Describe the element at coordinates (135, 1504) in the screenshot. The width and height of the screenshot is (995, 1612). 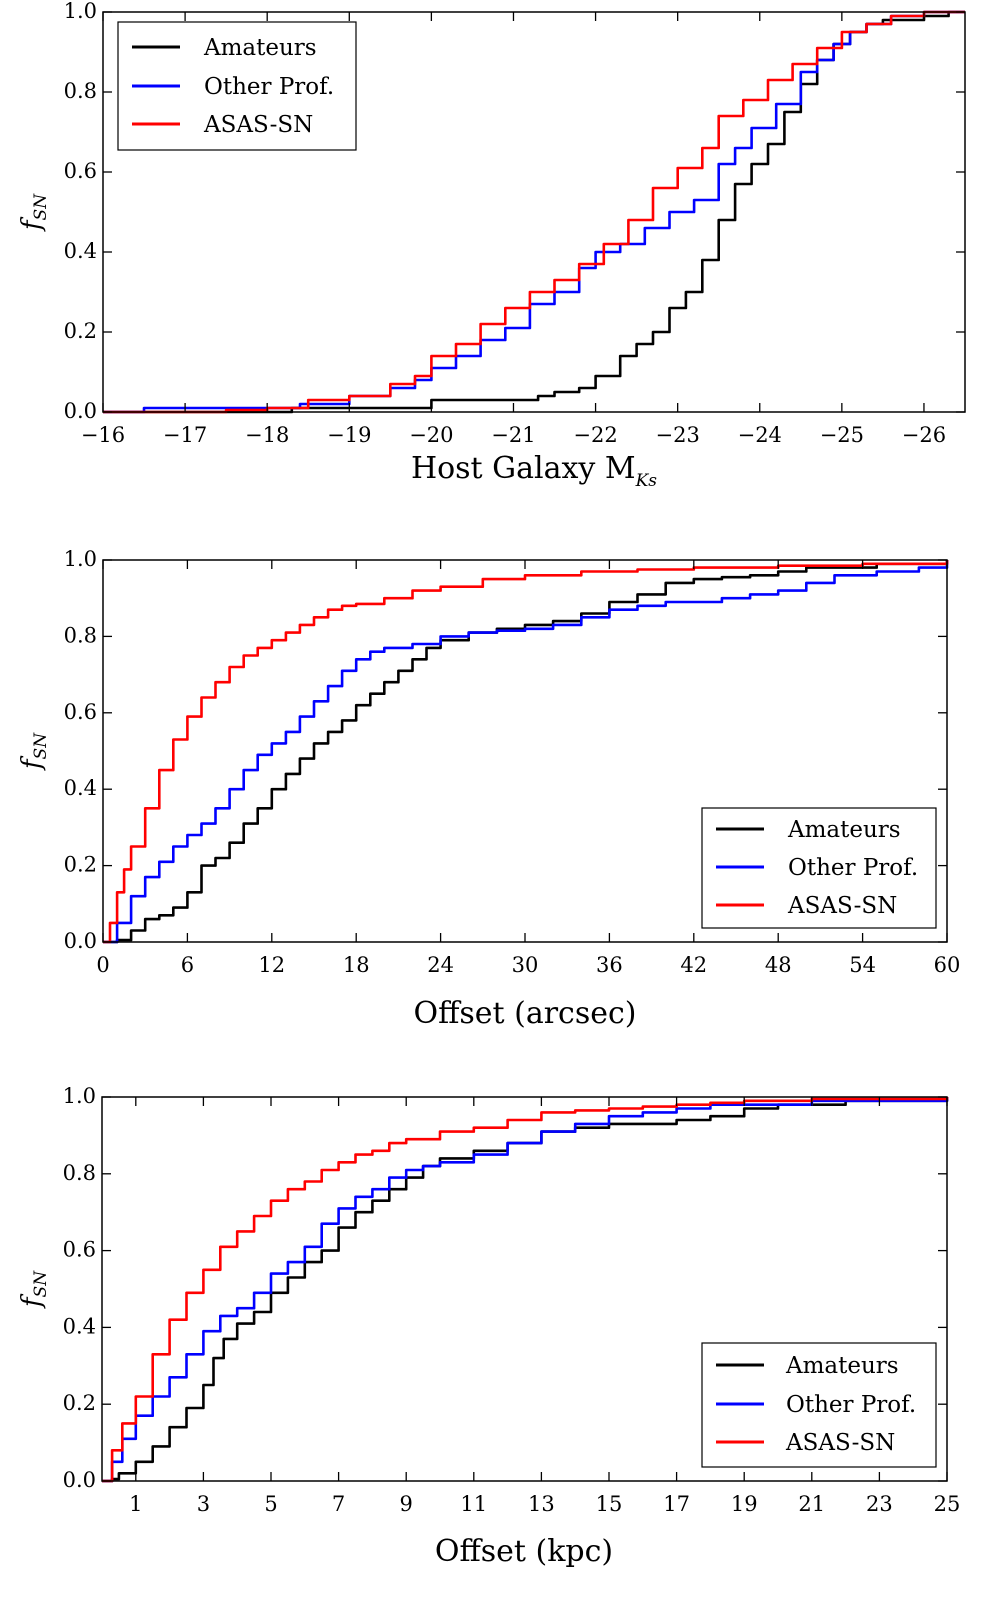
I see `x-tick-label: 1` at that location.